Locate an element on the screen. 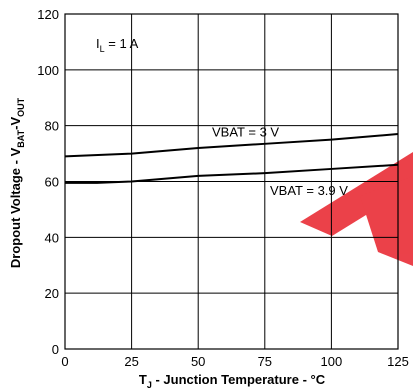  y-tick-label-2: 40 is located at coordinates (52, 237).